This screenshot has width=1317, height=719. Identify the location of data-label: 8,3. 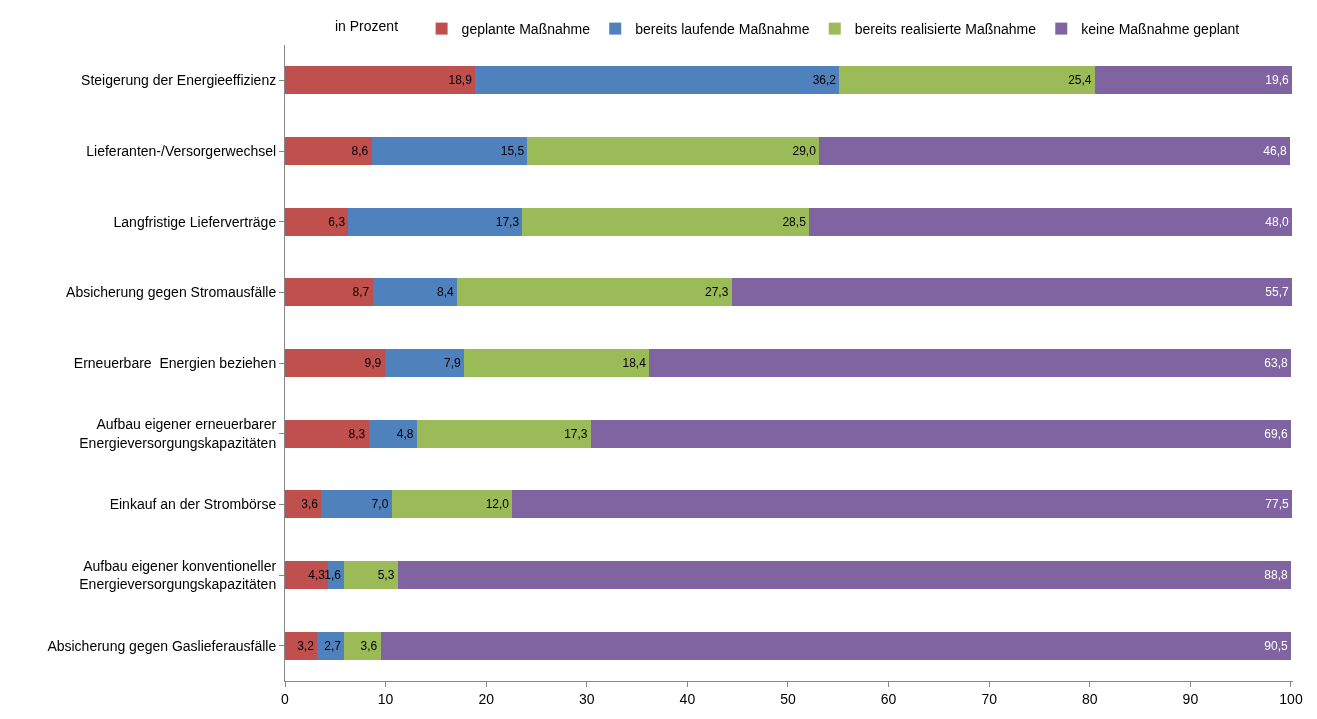
(357, 433).